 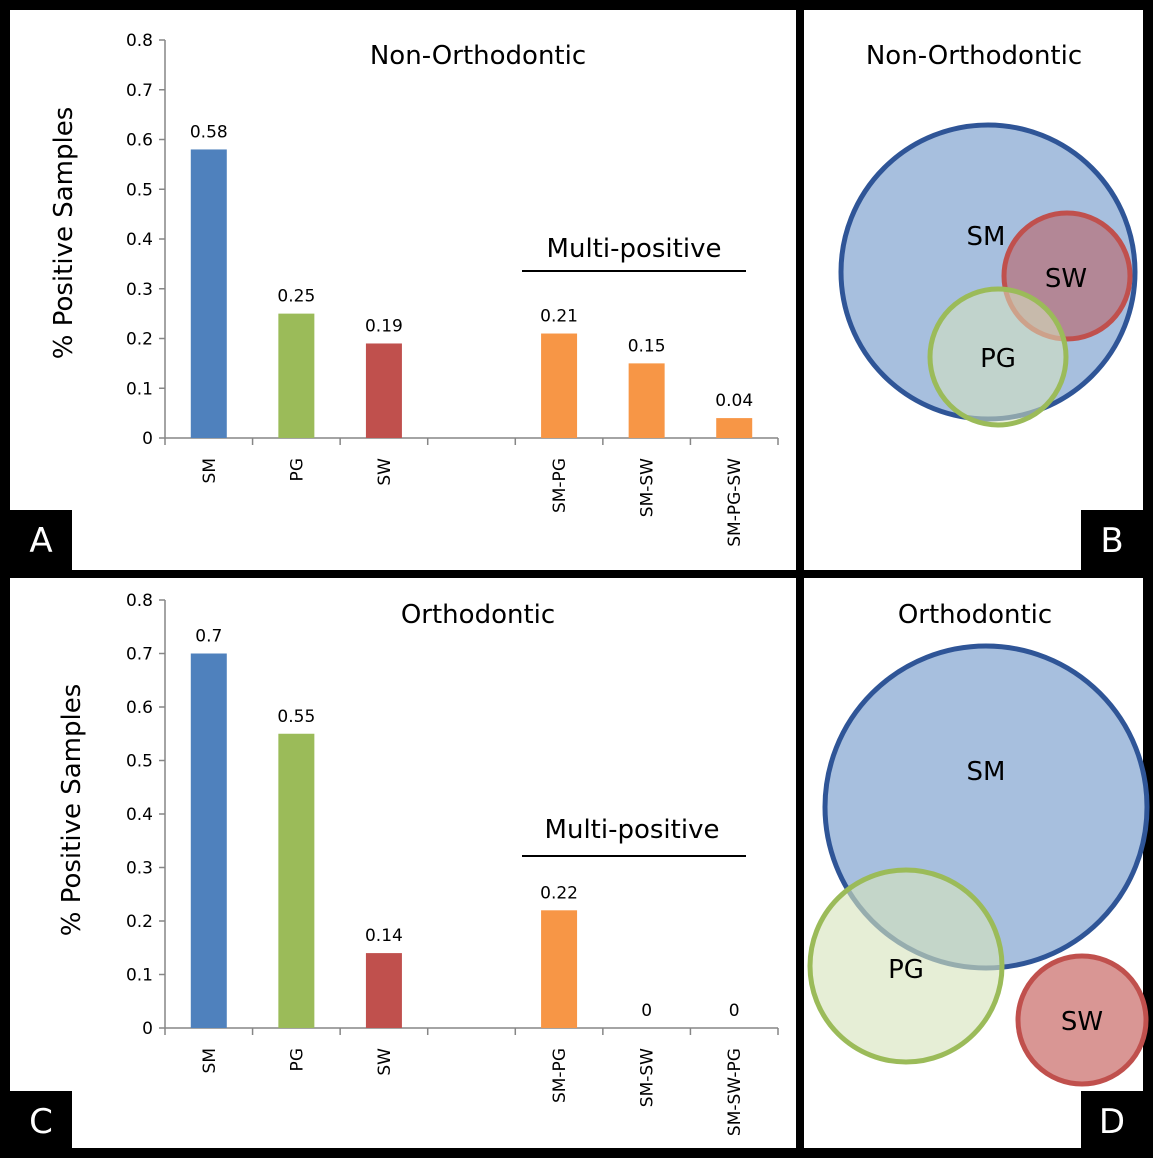 I want to click on chart-a-category-label: SM-PG, so click(x=560, y=485).